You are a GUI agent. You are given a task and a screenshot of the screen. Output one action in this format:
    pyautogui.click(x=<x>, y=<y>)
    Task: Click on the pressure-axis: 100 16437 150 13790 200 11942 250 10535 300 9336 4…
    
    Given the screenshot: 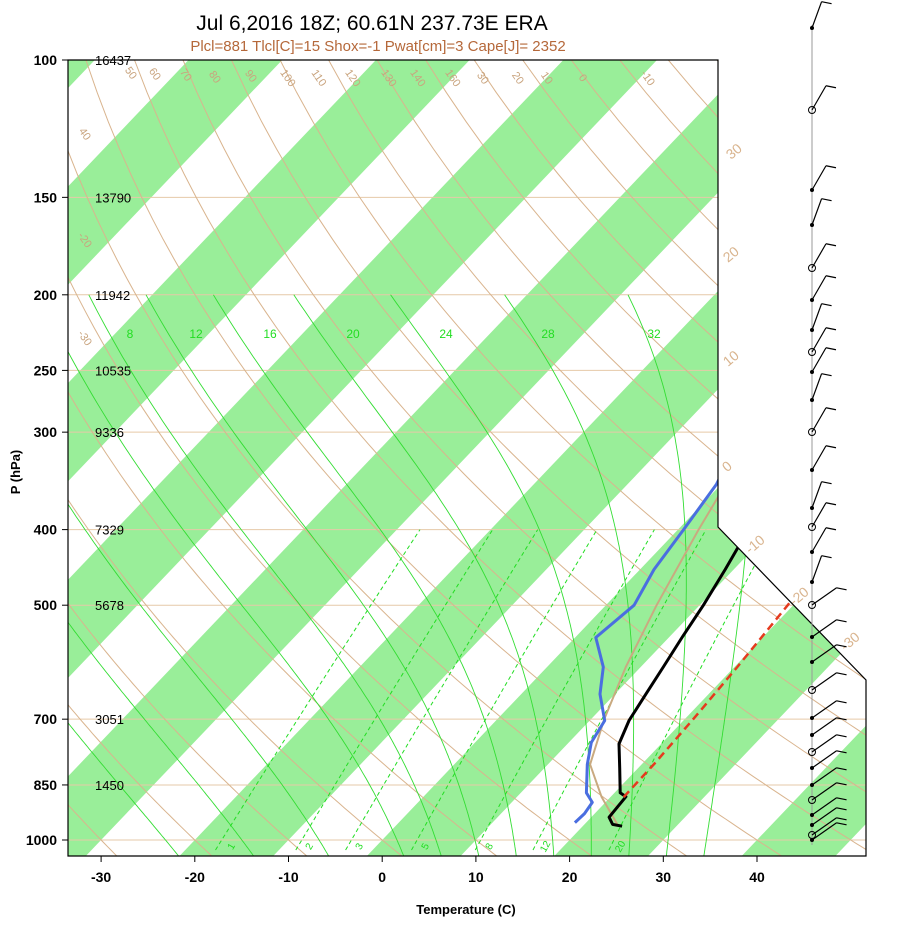 What is the action you would take?
    pyautogui.click(x=78, y=450)
    